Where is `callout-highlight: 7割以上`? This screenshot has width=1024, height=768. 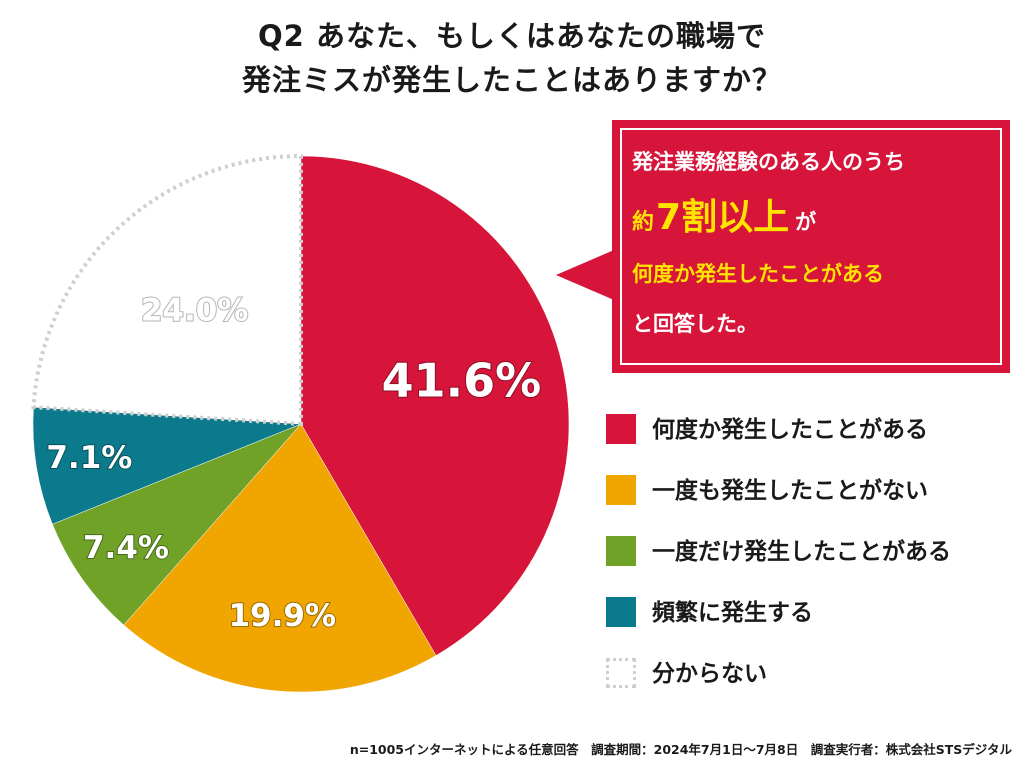
callout-highlight: 7割以上 is located at coordinates (723, 217).